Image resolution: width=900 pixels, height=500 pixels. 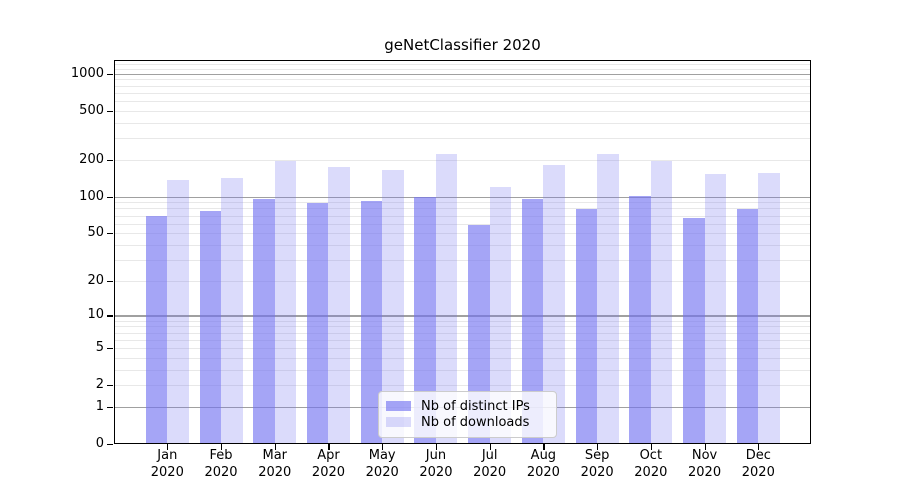 I want to click on y-tick-label-200: 200, so click(x=91, y=159).